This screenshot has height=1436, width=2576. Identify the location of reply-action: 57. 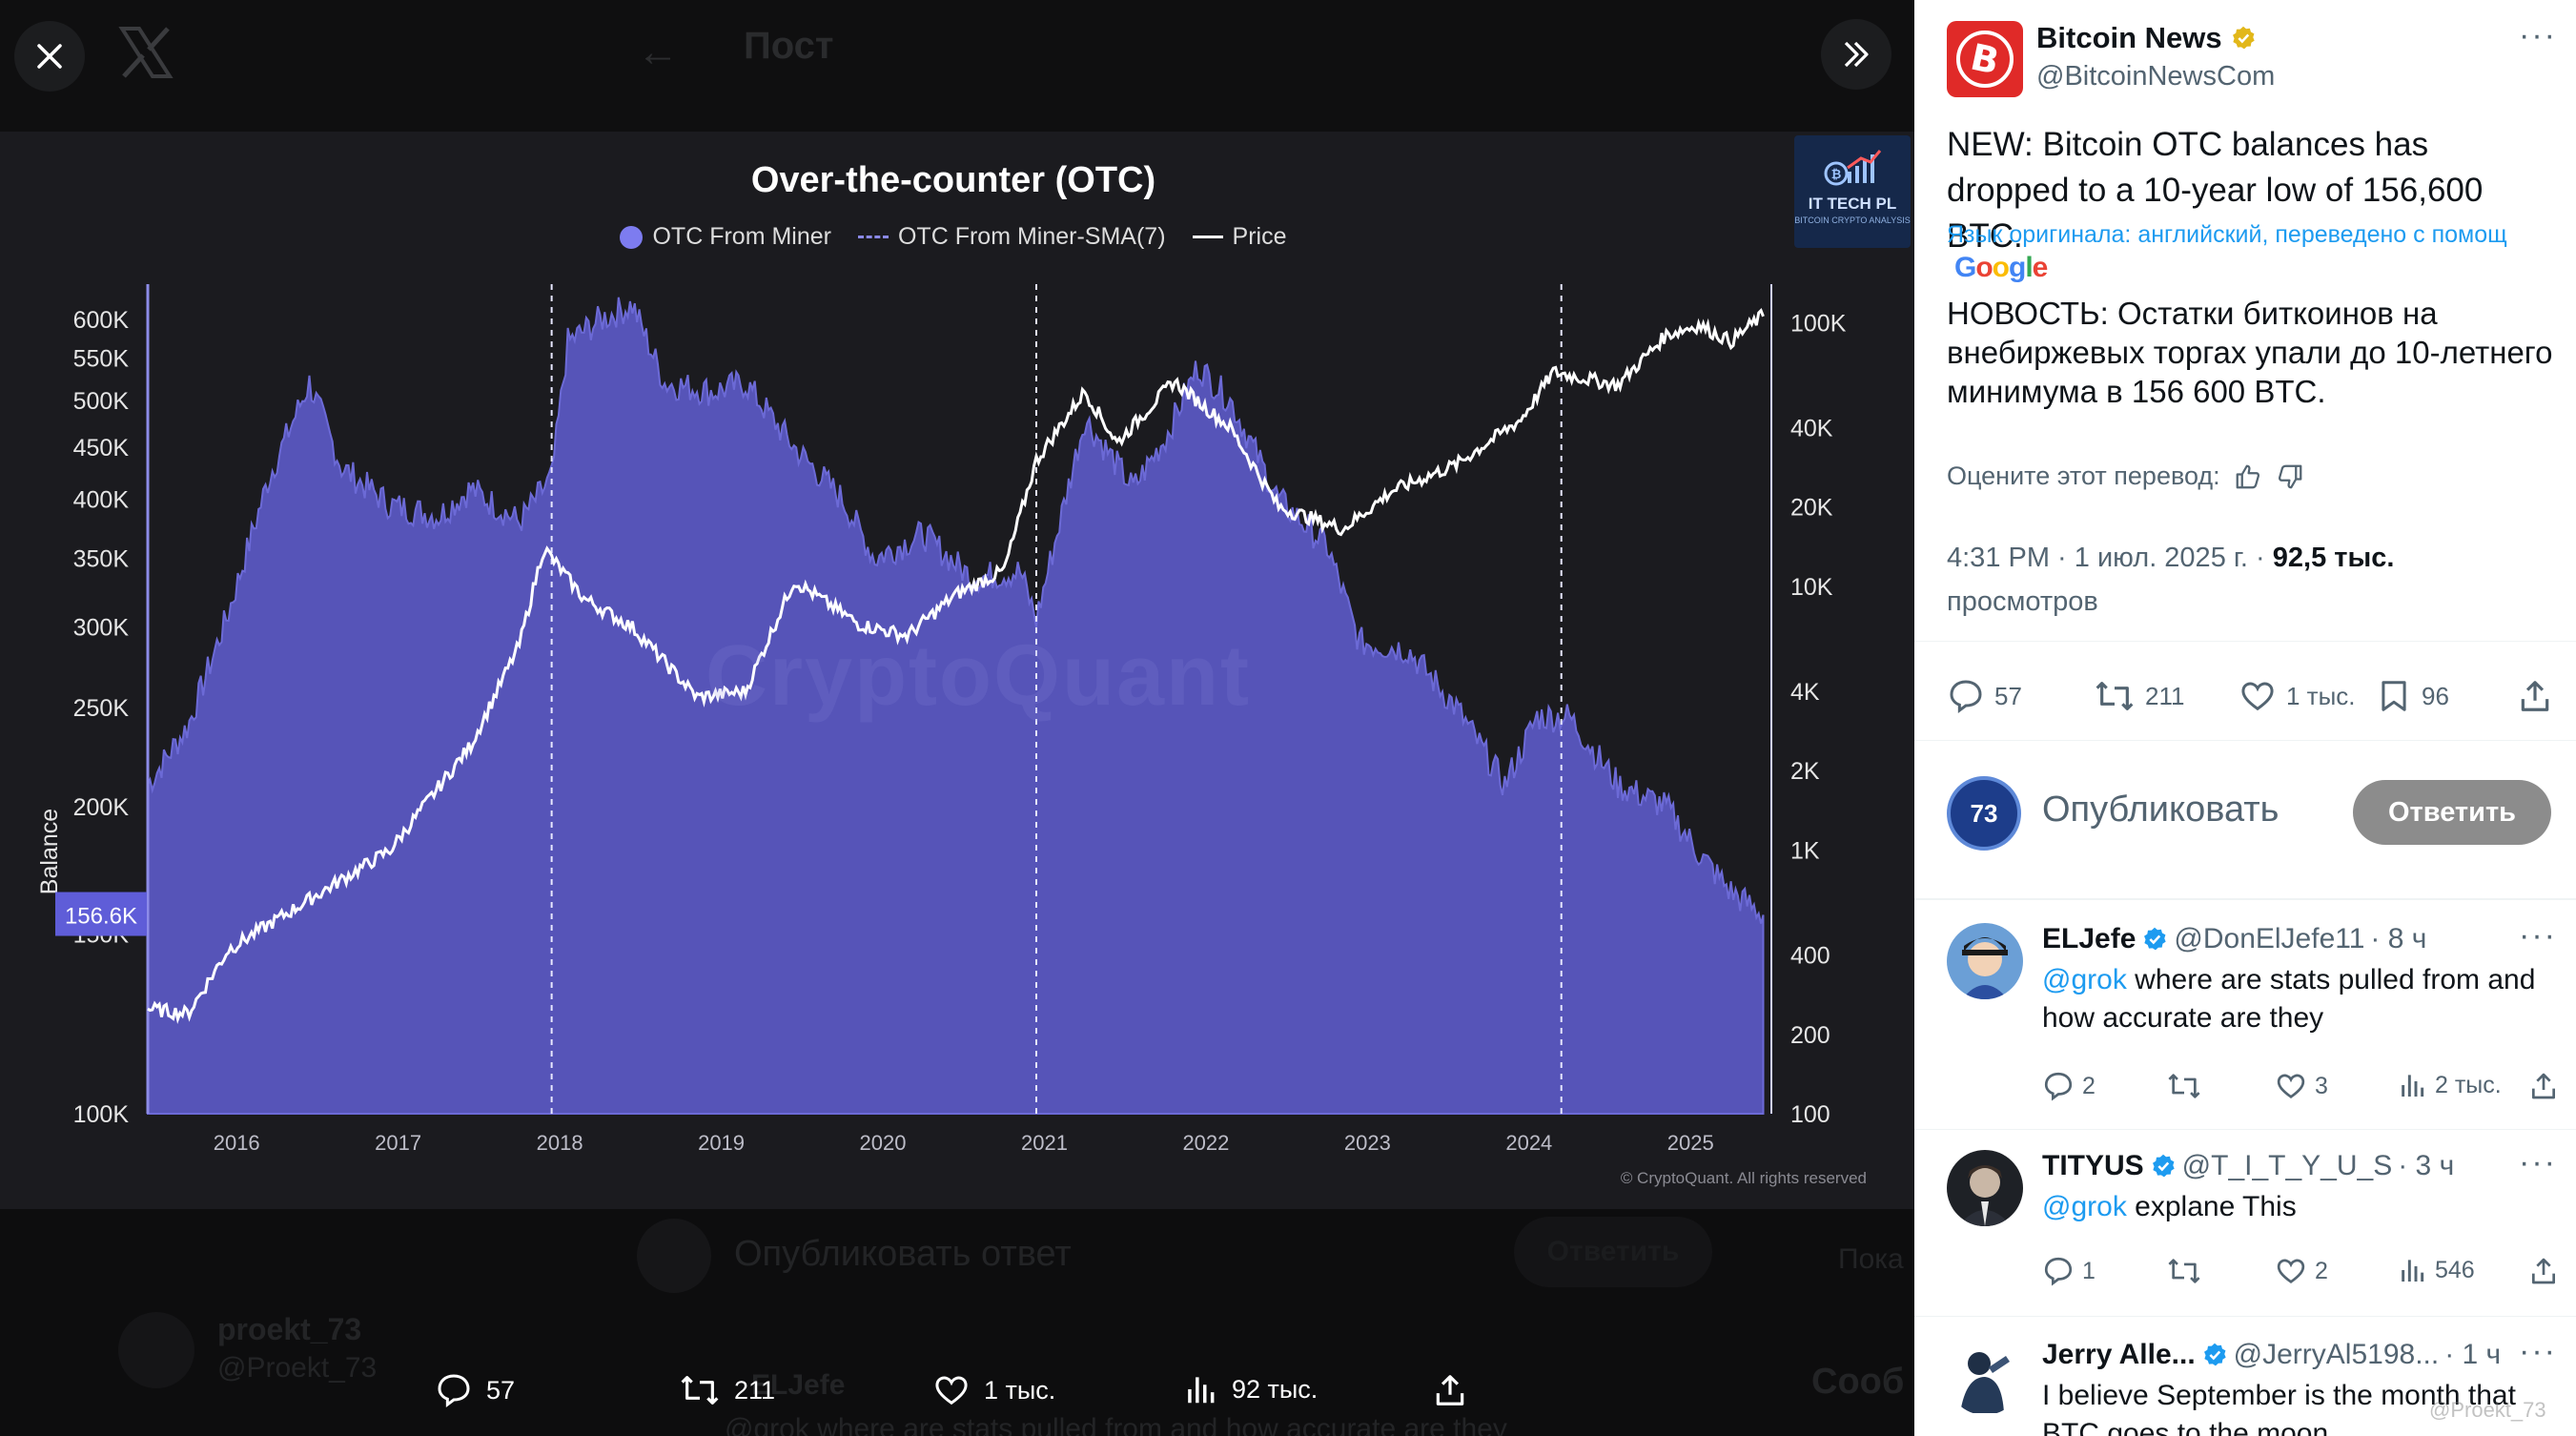
(1985, 696).